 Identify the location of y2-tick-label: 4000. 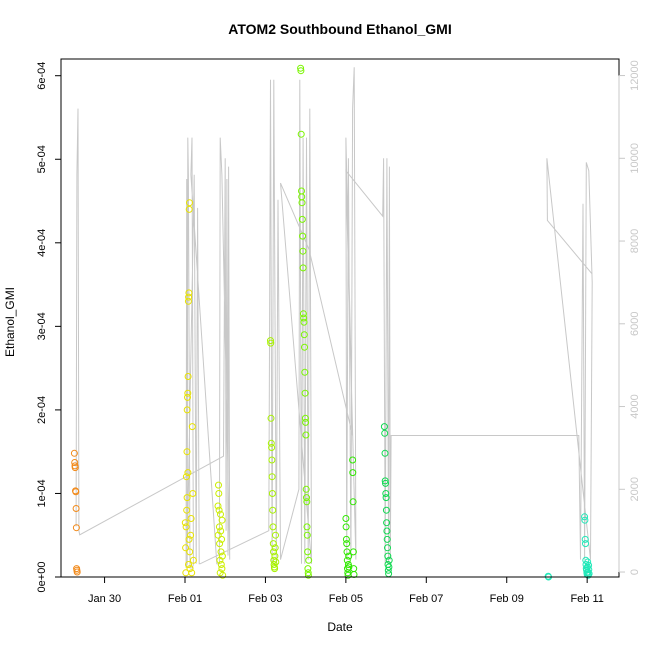
(635, 406).